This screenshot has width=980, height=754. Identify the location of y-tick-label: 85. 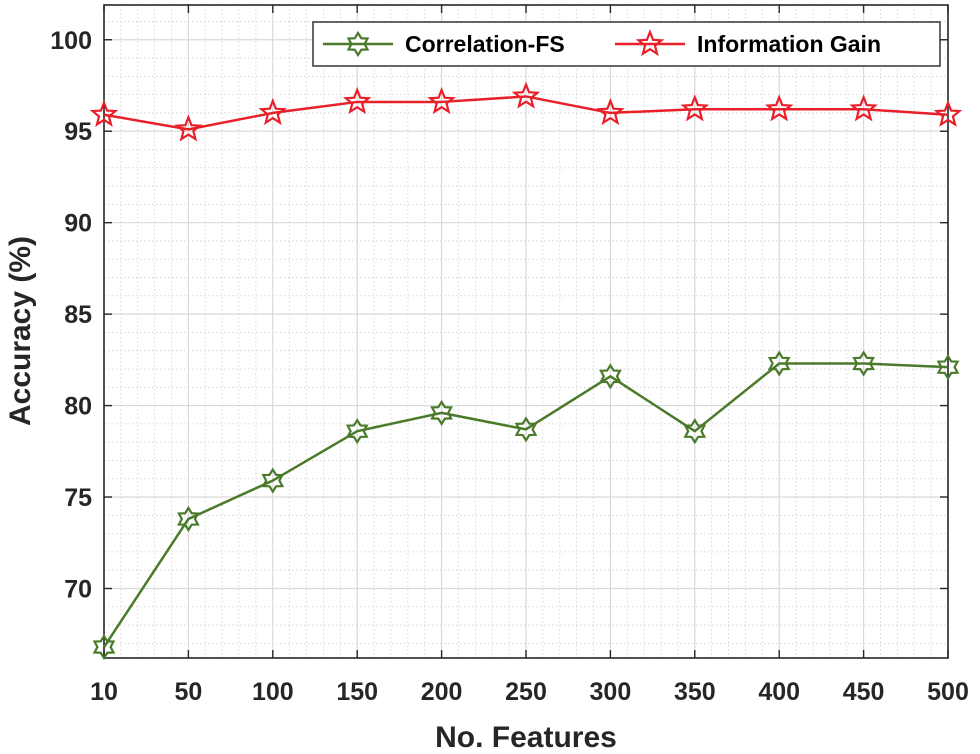
(78, 315).